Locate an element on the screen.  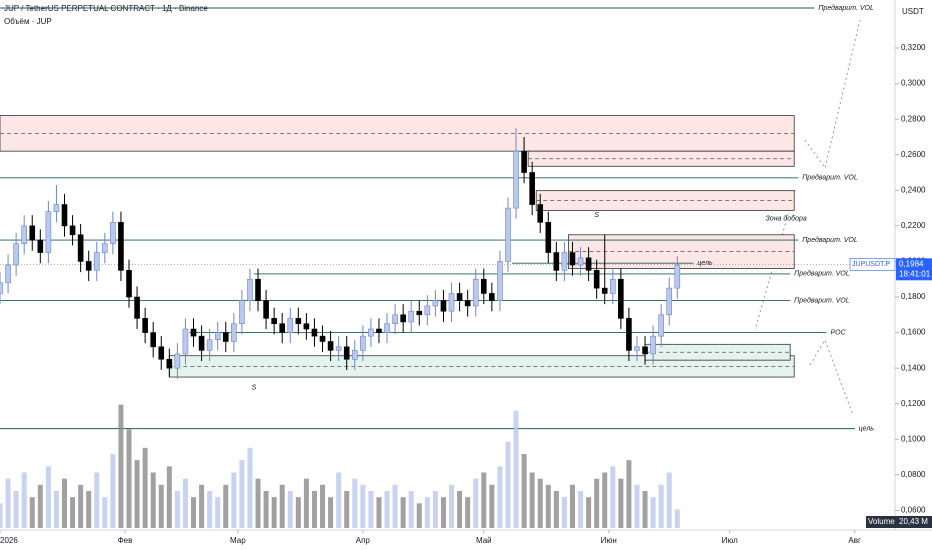
x-tick-label: Июл is located at coordinates (730, 540).